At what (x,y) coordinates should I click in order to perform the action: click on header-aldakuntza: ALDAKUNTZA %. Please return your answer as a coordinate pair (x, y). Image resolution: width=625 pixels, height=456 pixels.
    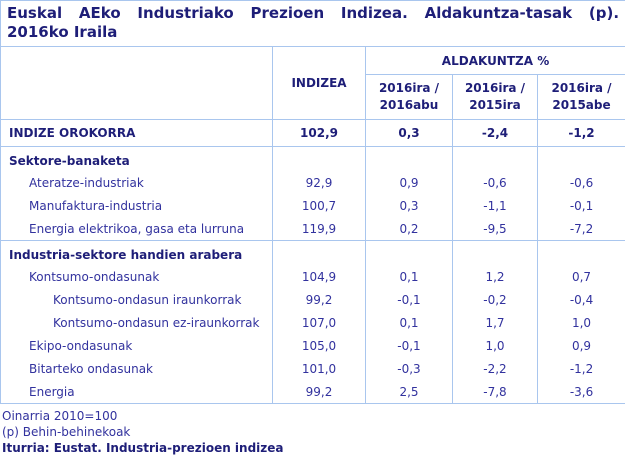
    Looking at the image, I should click on (495, 61).